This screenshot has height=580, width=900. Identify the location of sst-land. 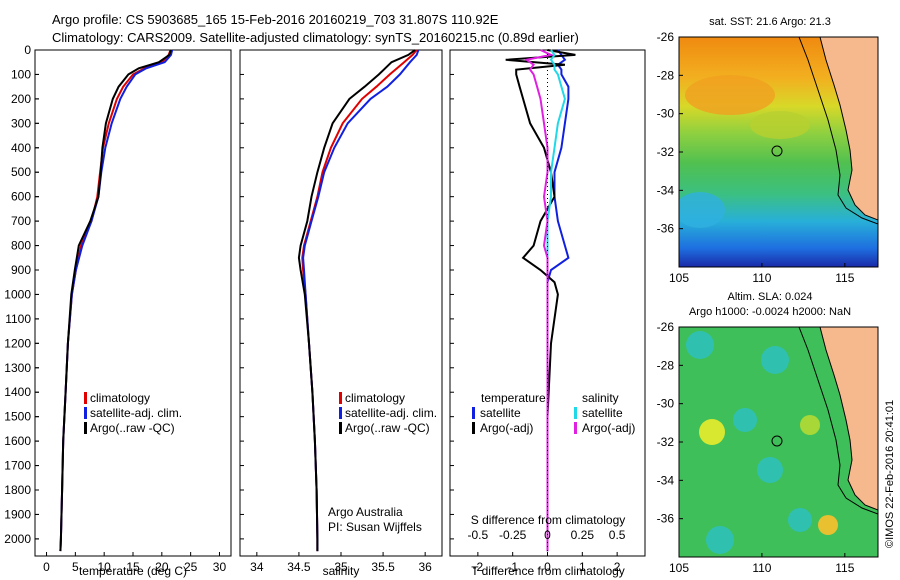
(840, 129).